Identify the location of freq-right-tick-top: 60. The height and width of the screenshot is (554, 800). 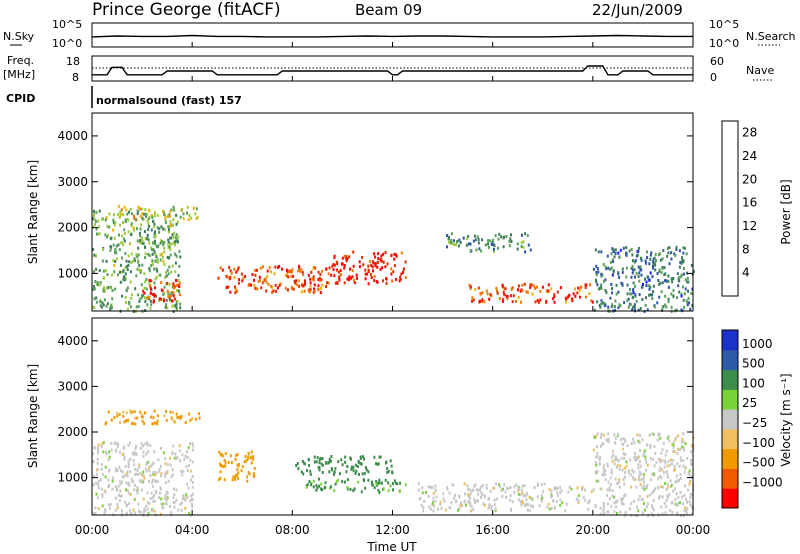
(717, 61).